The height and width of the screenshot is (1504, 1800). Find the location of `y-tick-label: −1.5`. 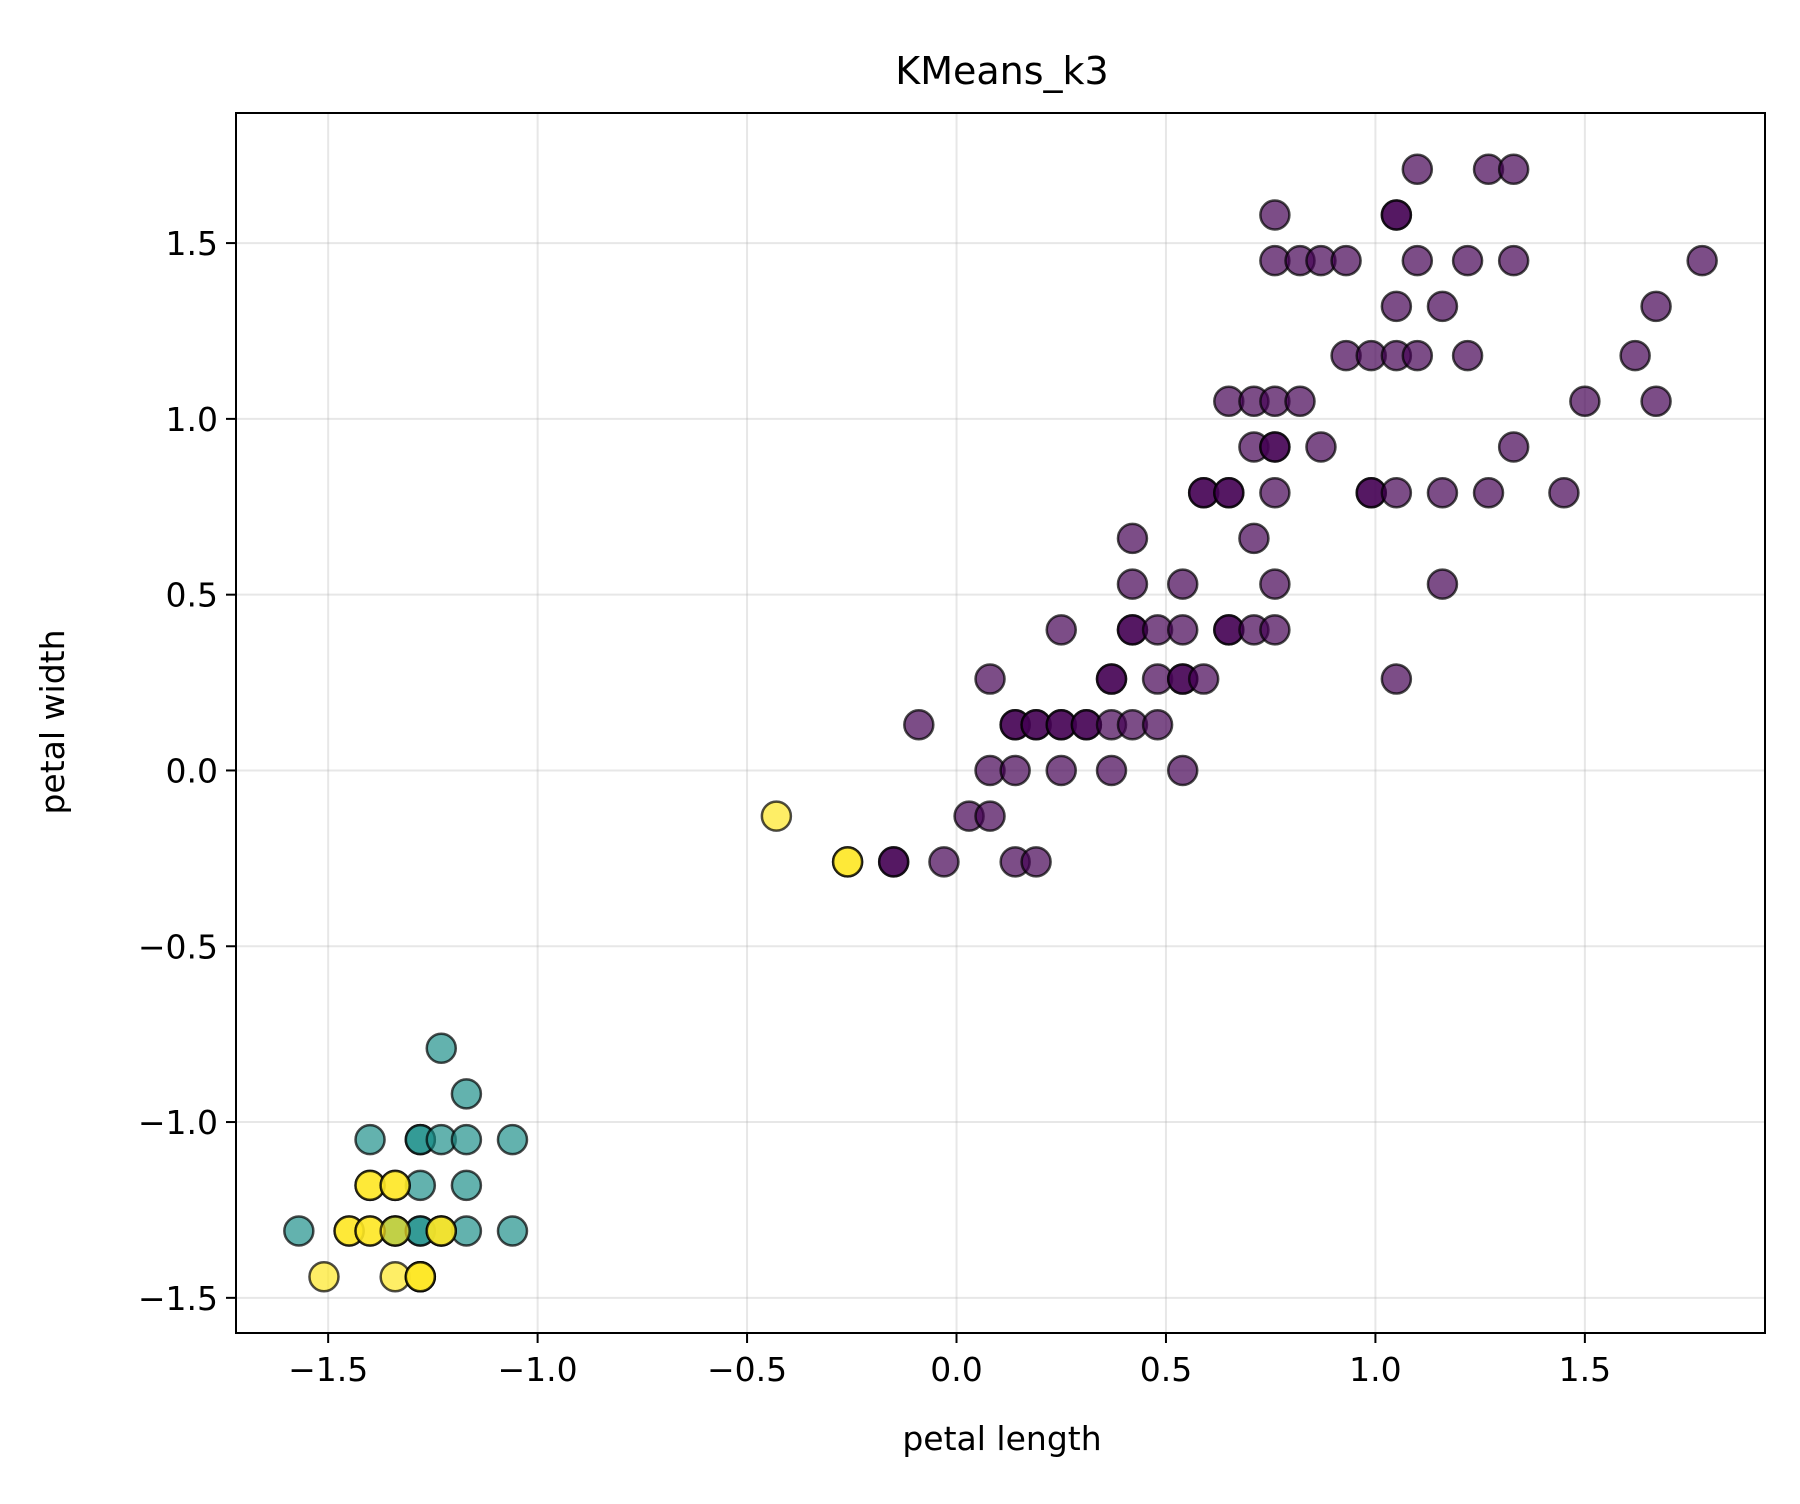

y-tick-label: −1.5 is located at coordinates (178, 1298).